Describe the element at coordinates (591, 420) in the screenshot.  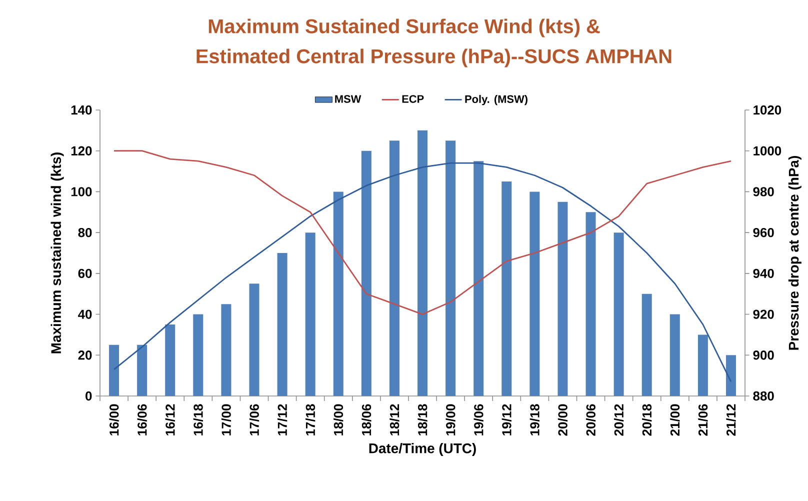
I see `x-tick-label: 20/06` at that location.